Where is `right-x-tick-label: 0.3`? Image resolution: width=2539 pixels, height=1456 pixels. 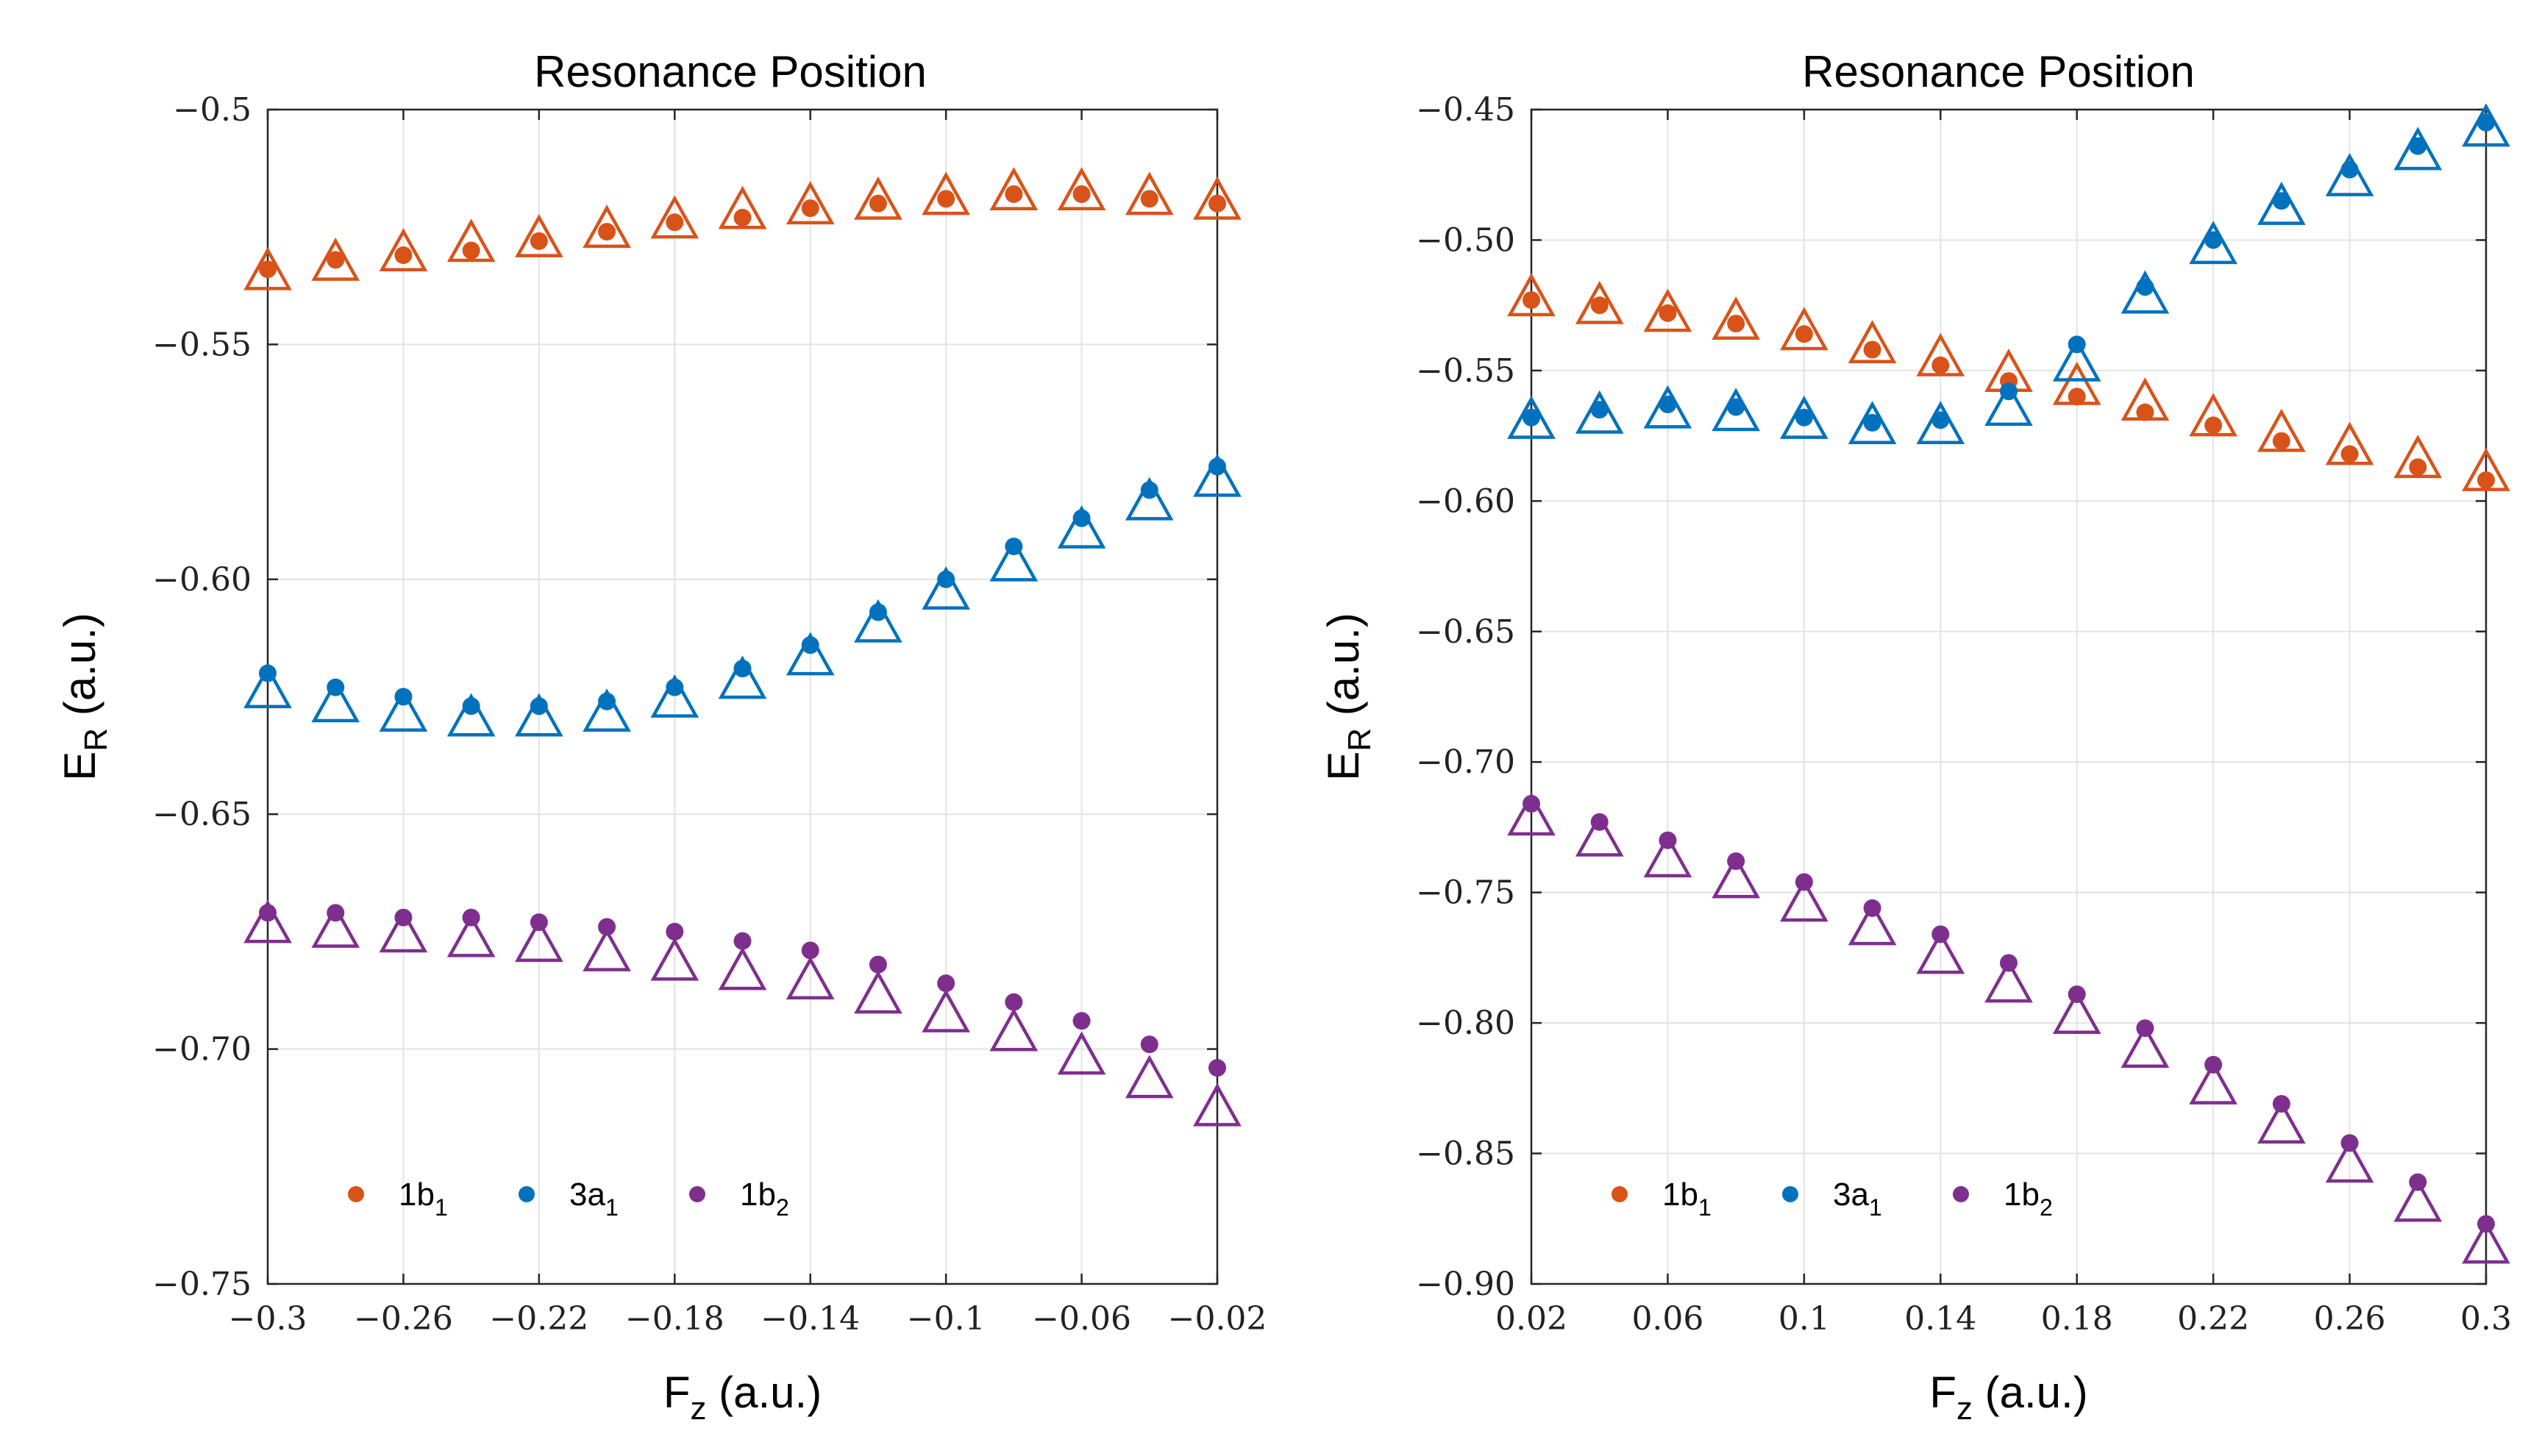
right-x-tick-label: 0.3 is located at coordinates (2486, 1319).